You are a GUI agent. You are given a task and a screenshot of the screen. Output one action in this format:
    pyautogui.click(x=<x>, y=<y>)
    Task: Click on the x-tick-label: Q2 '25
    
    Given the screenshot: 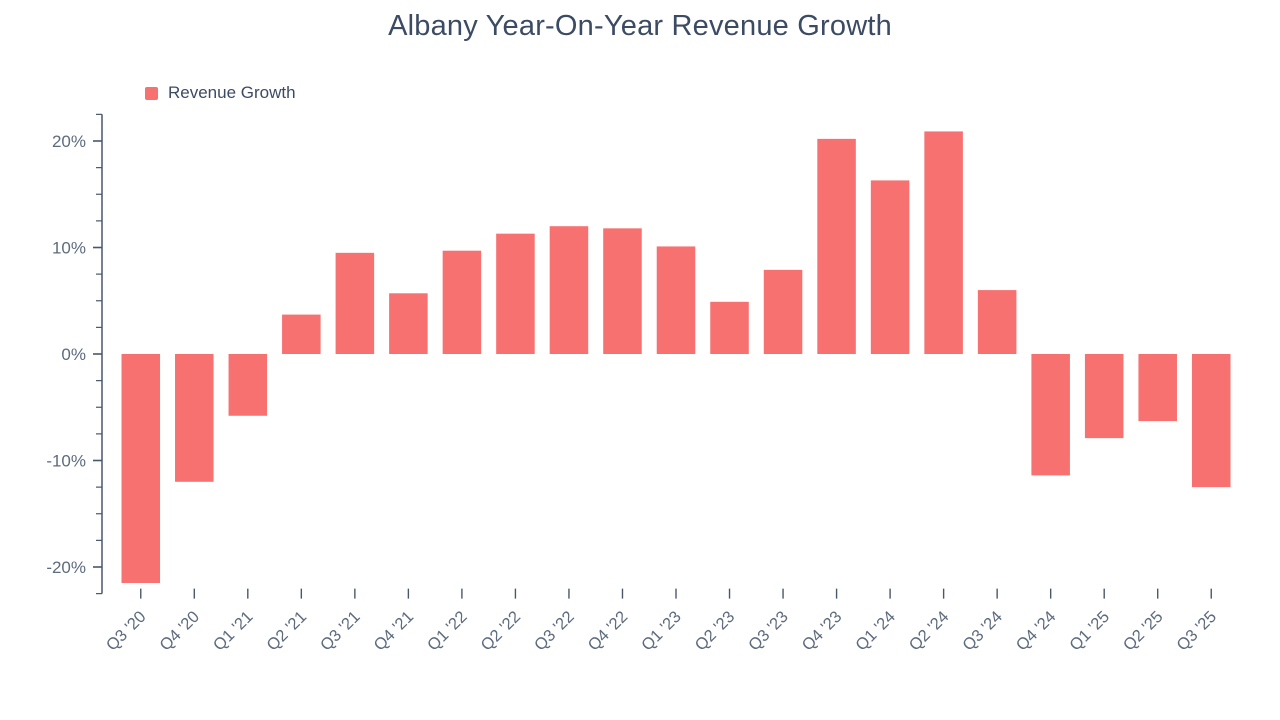 What is the action you would take?
    pyautogui.click(x=1143, y=631)
    